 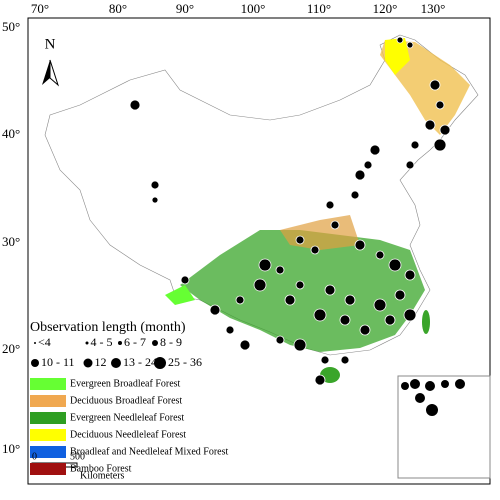 What do you see at coordinates (50, 44) in the screenshot?
I see `north-label: N` at bounding box center [50, 44].